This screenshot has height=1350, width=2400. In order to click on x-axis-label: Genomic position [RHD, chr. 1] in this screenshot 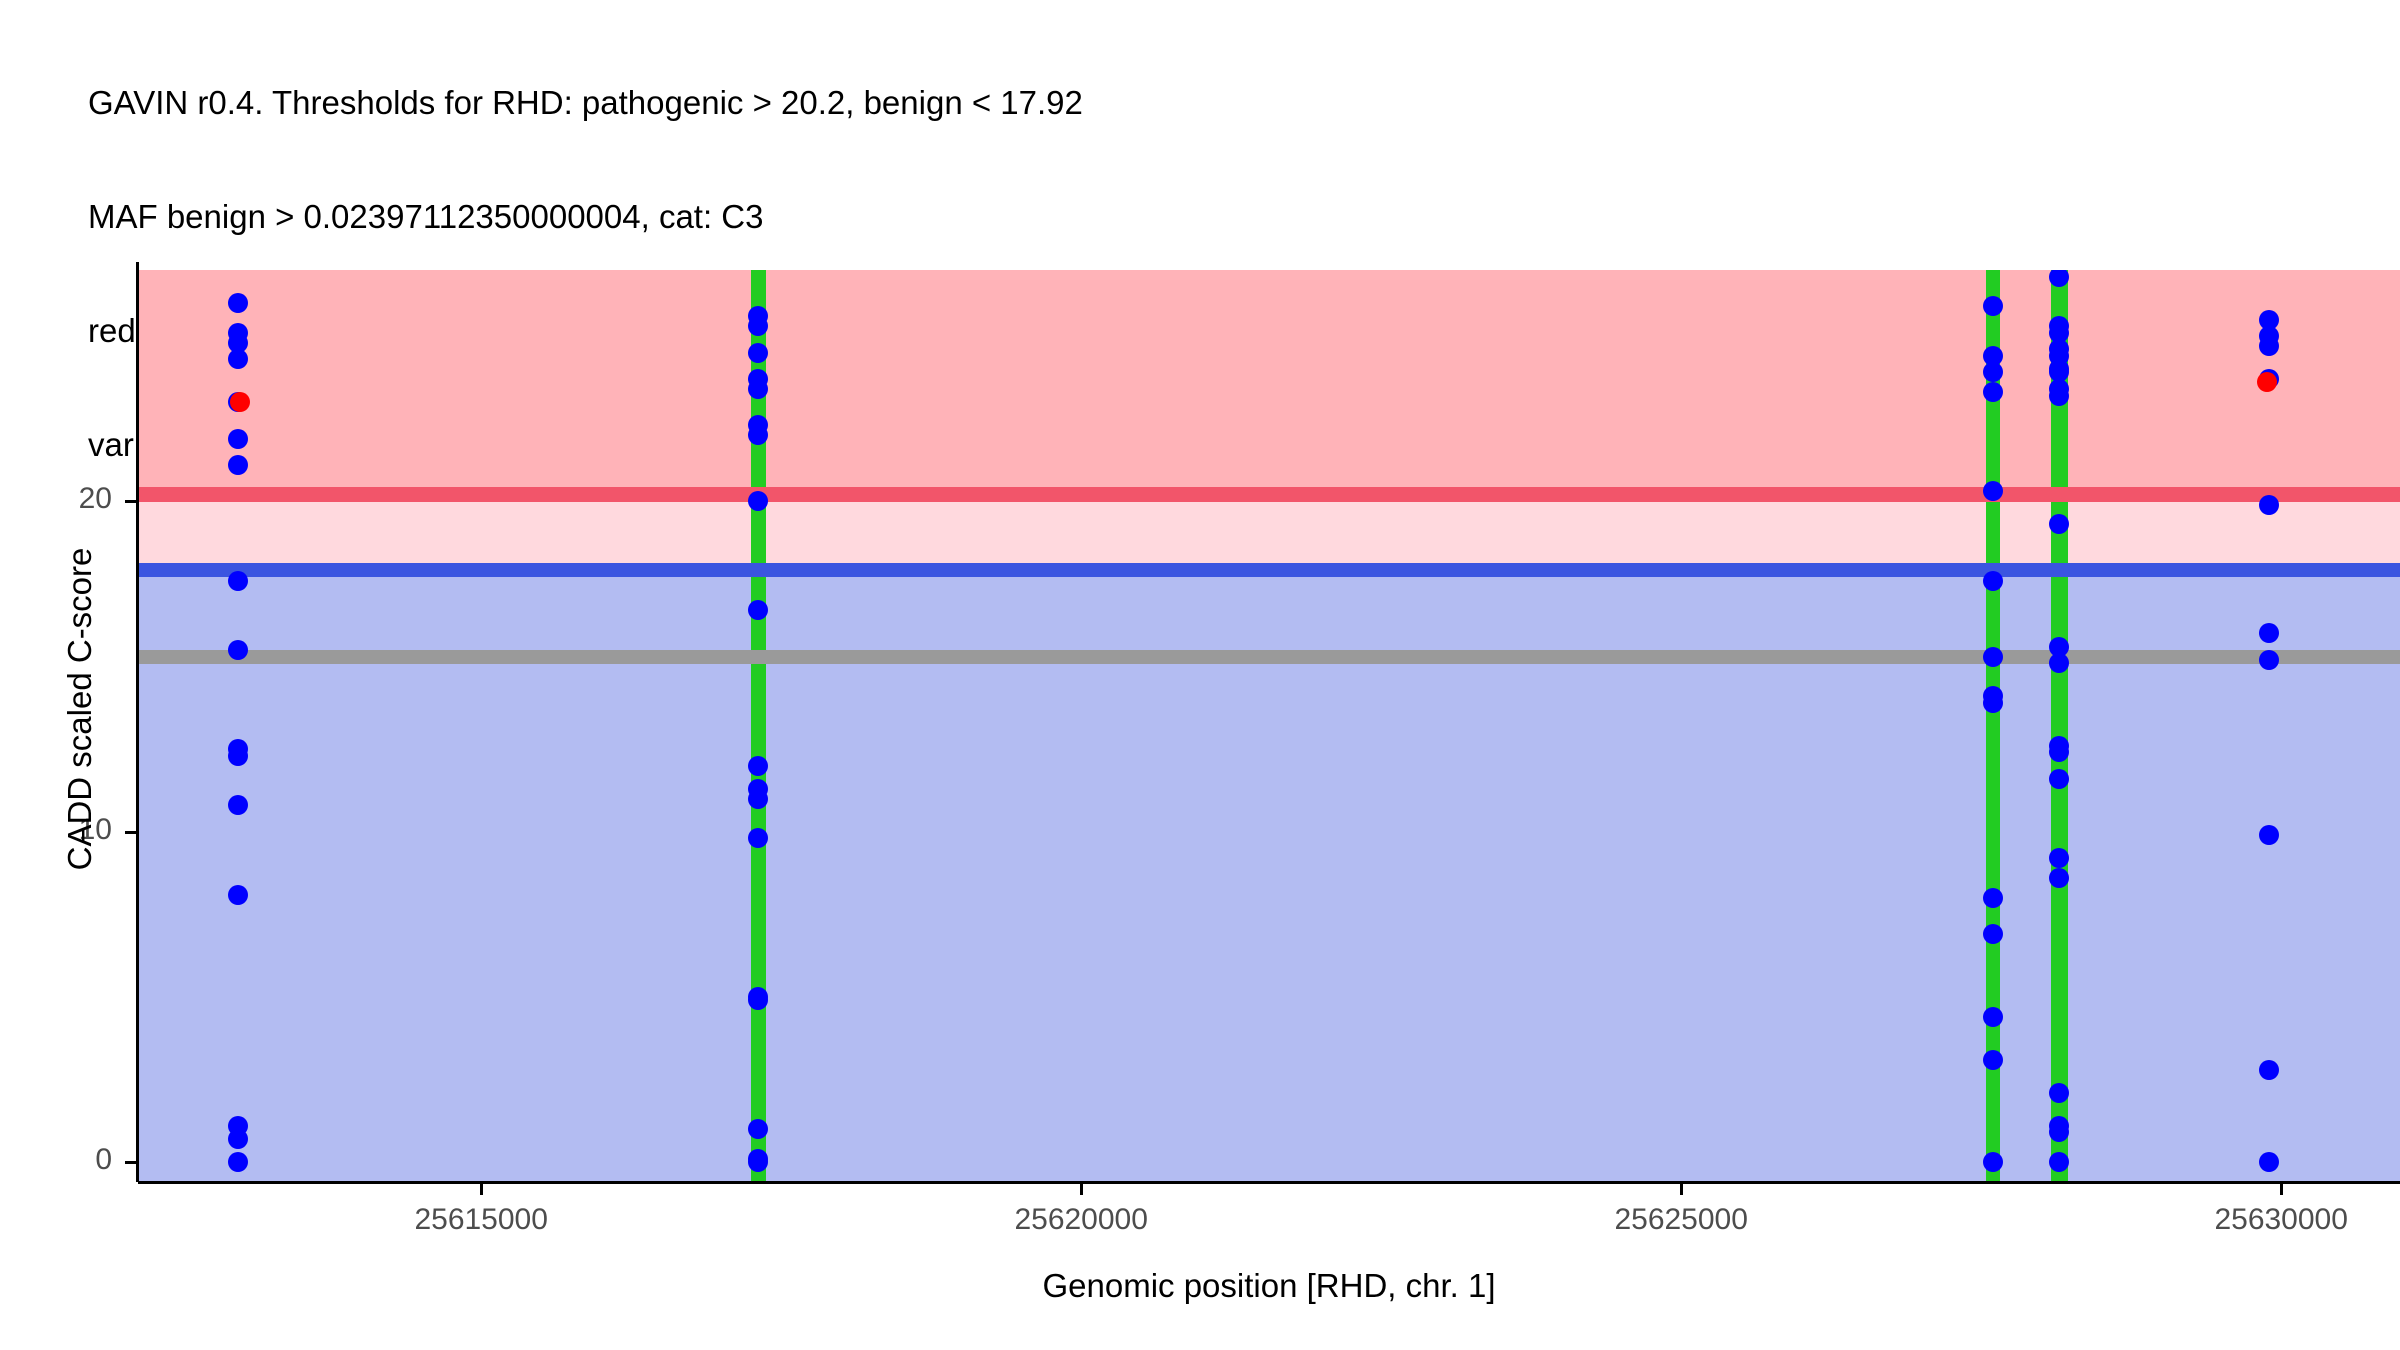, I will do `click(1269, 1285)`.